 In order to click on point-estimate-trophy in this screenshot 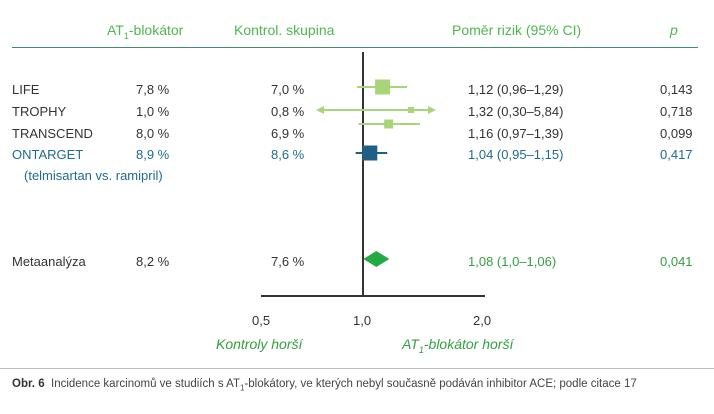, I will do `click(411, 110)`.